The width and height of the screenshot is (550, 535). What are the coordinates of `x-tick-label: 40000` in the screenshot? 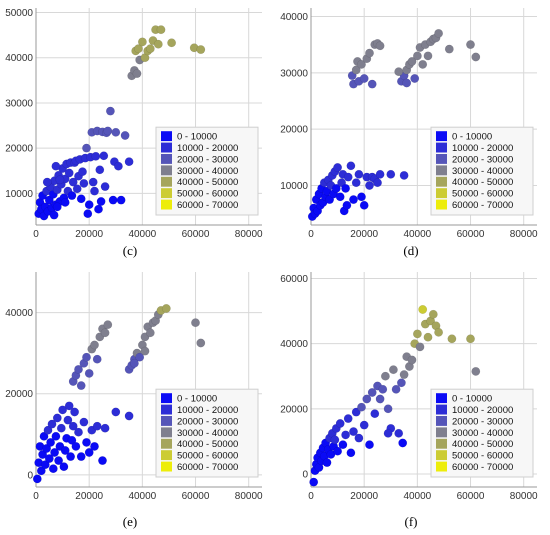 It's located at (142, 496).